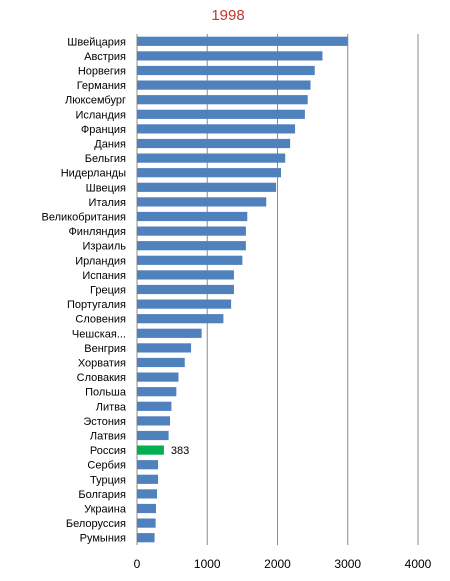 This screenshot has width=450, height=581. Describe the element at coordinates (111, 407) in the screenshot. I see `category-label: Литва` at that location.